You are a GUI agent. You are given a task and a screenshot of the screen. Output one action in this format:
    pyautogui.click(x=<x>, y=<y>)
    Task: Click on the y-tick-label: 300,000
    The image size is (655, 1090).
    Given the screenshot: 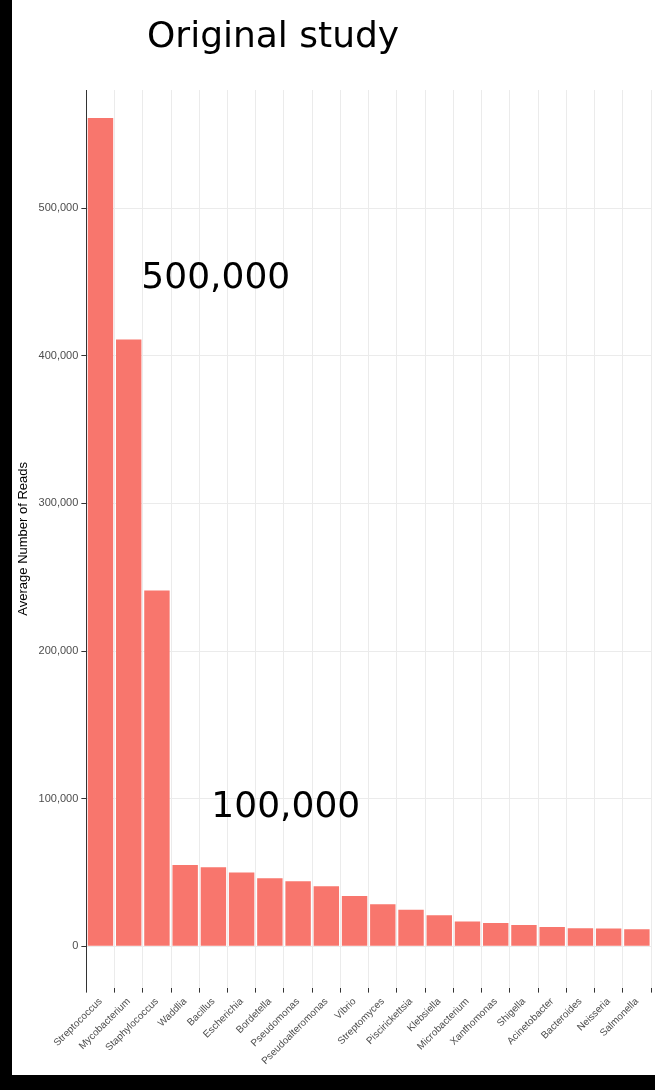 What is the action you would take?
    pyautogui.click(x=58, y=502)
    